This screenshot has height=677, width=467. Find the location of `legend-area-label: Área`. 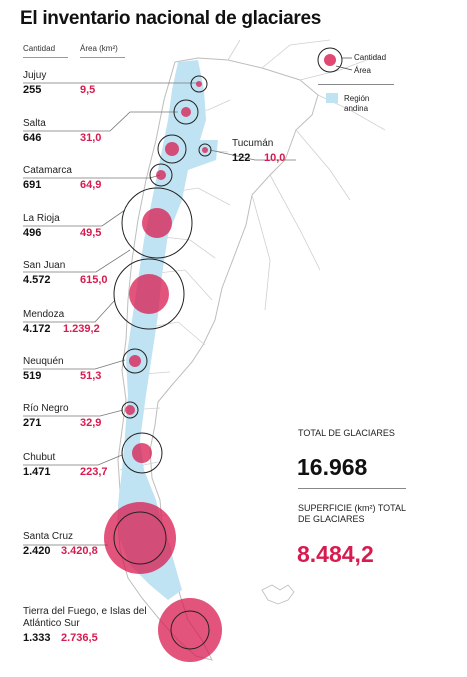

legend-area-label: Área is located at coordinates (362, 70).